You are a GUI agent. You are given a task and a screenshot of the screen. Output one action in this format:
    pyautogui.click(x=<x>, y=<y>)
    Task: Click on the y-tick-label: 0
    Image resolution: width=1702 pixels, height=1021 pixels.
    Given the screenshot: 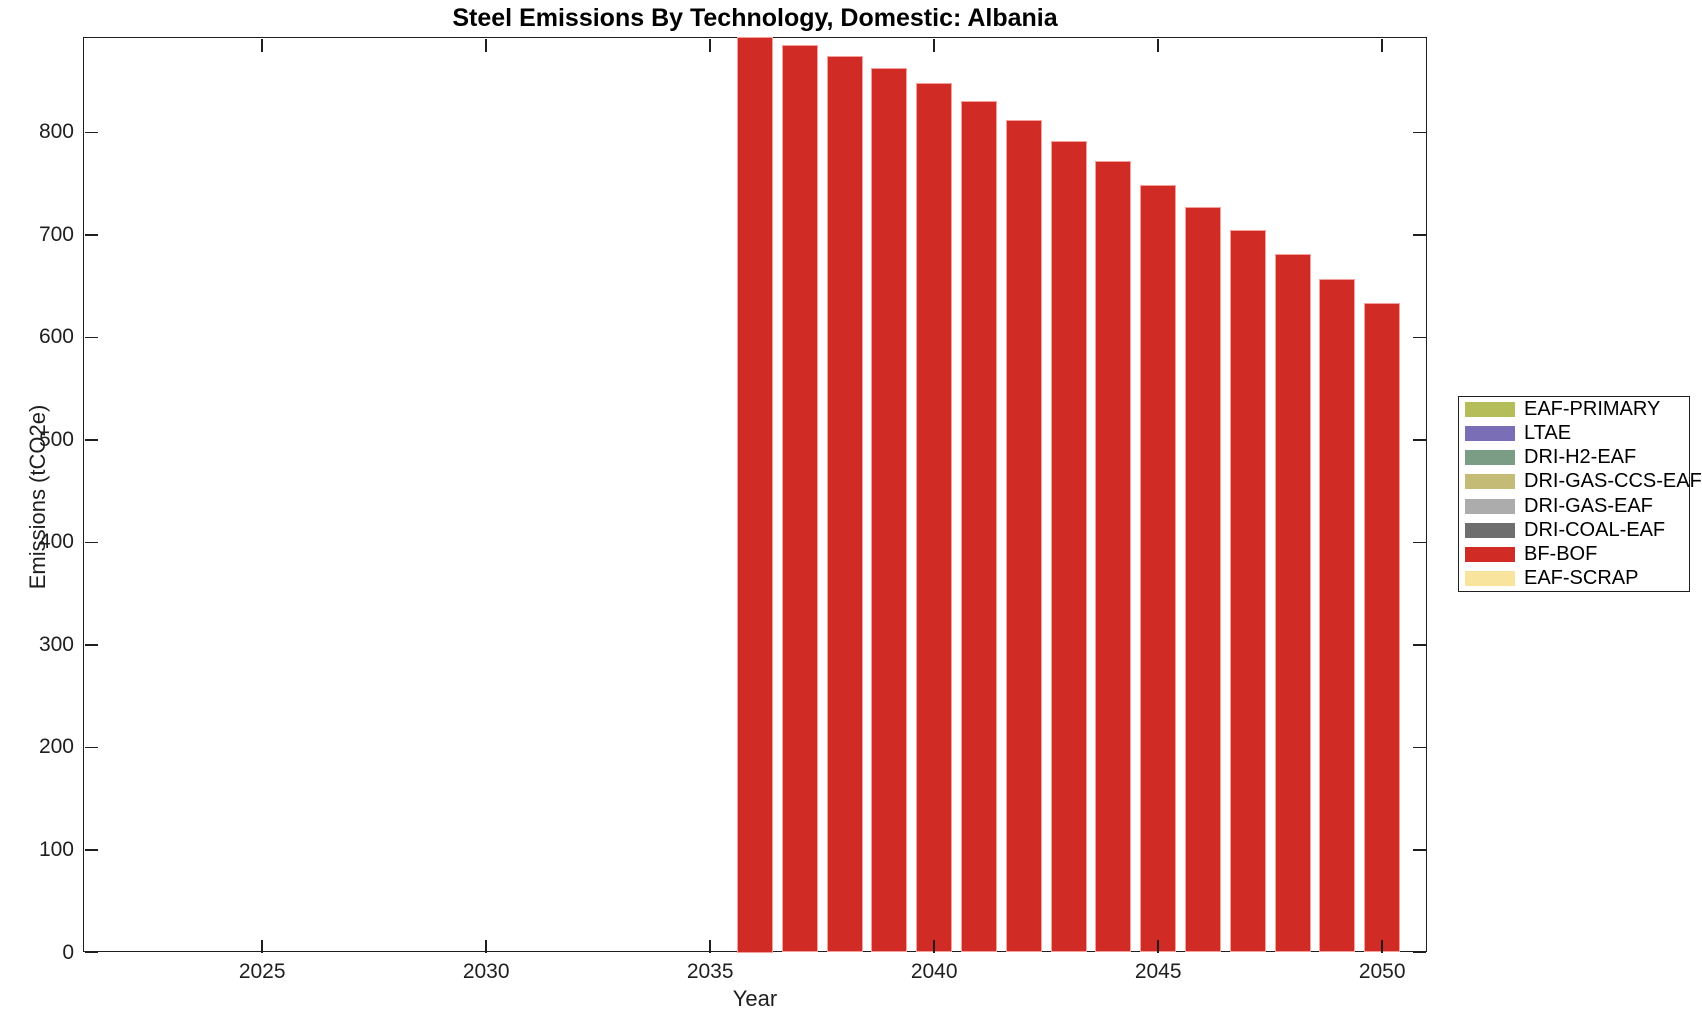 What is the action you would take?
    pyautogui.click(x=68, y=952)
    